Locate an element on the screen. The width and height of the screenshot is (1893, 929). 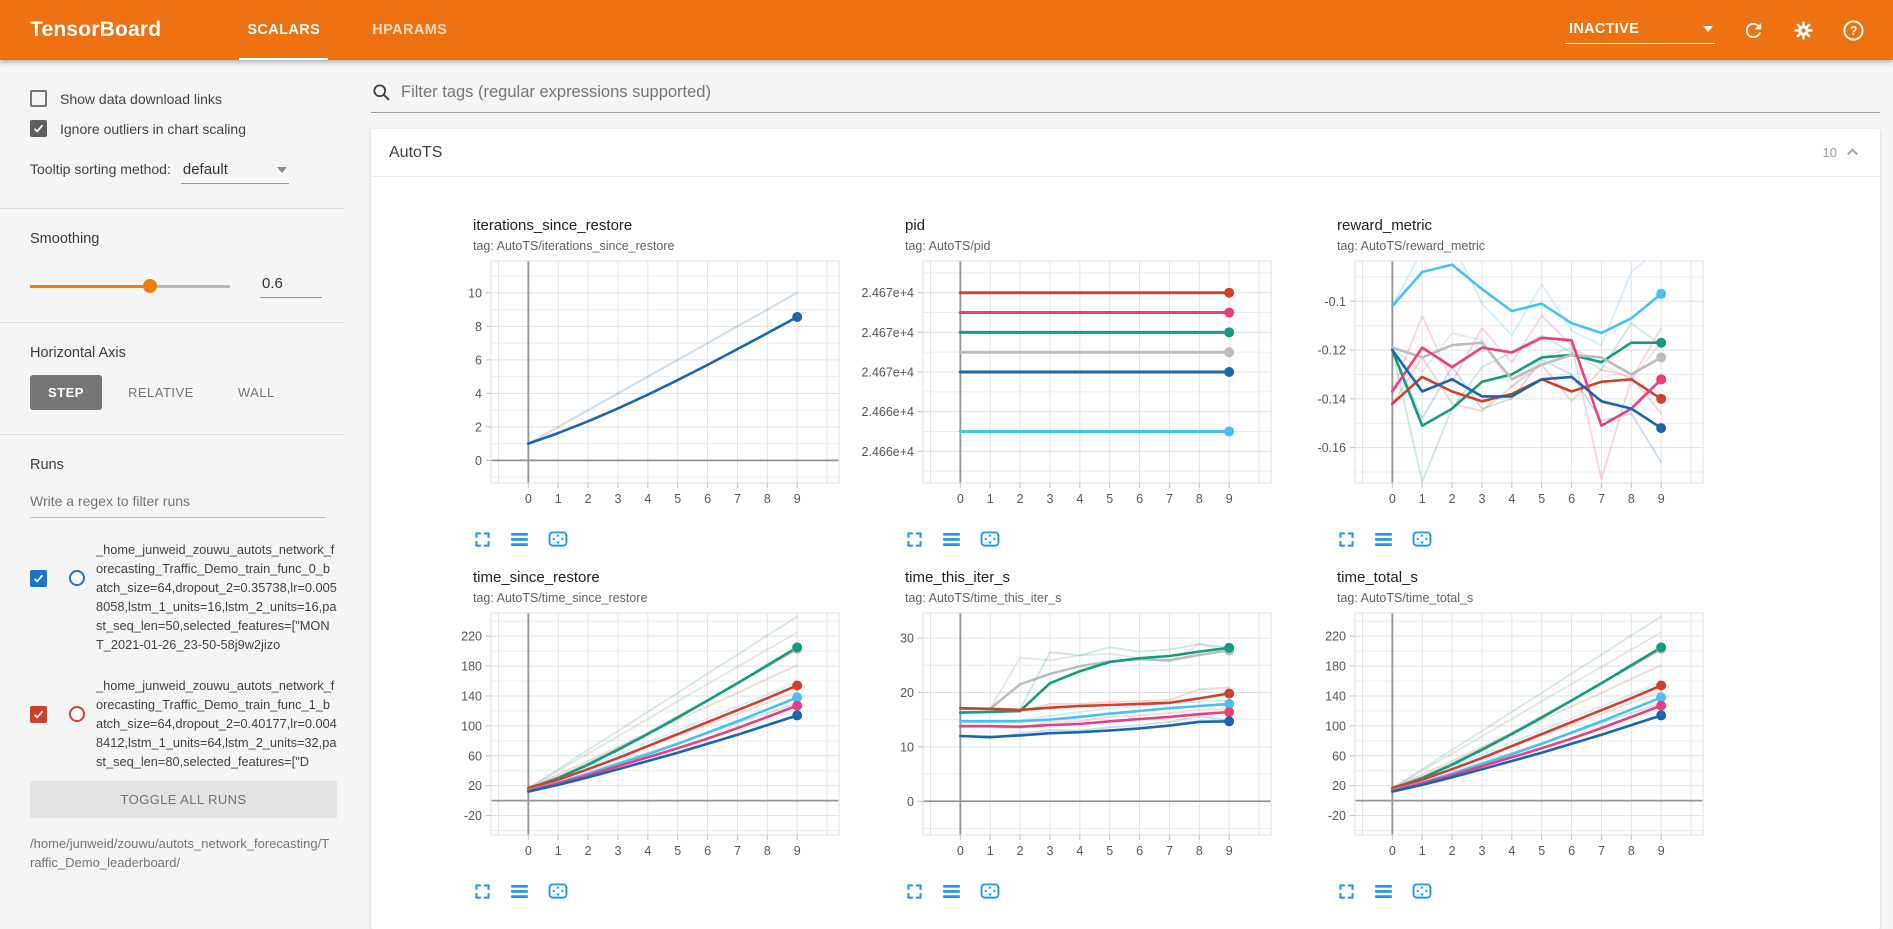
chevron-up-icon is located at coordinates (1852, 152).